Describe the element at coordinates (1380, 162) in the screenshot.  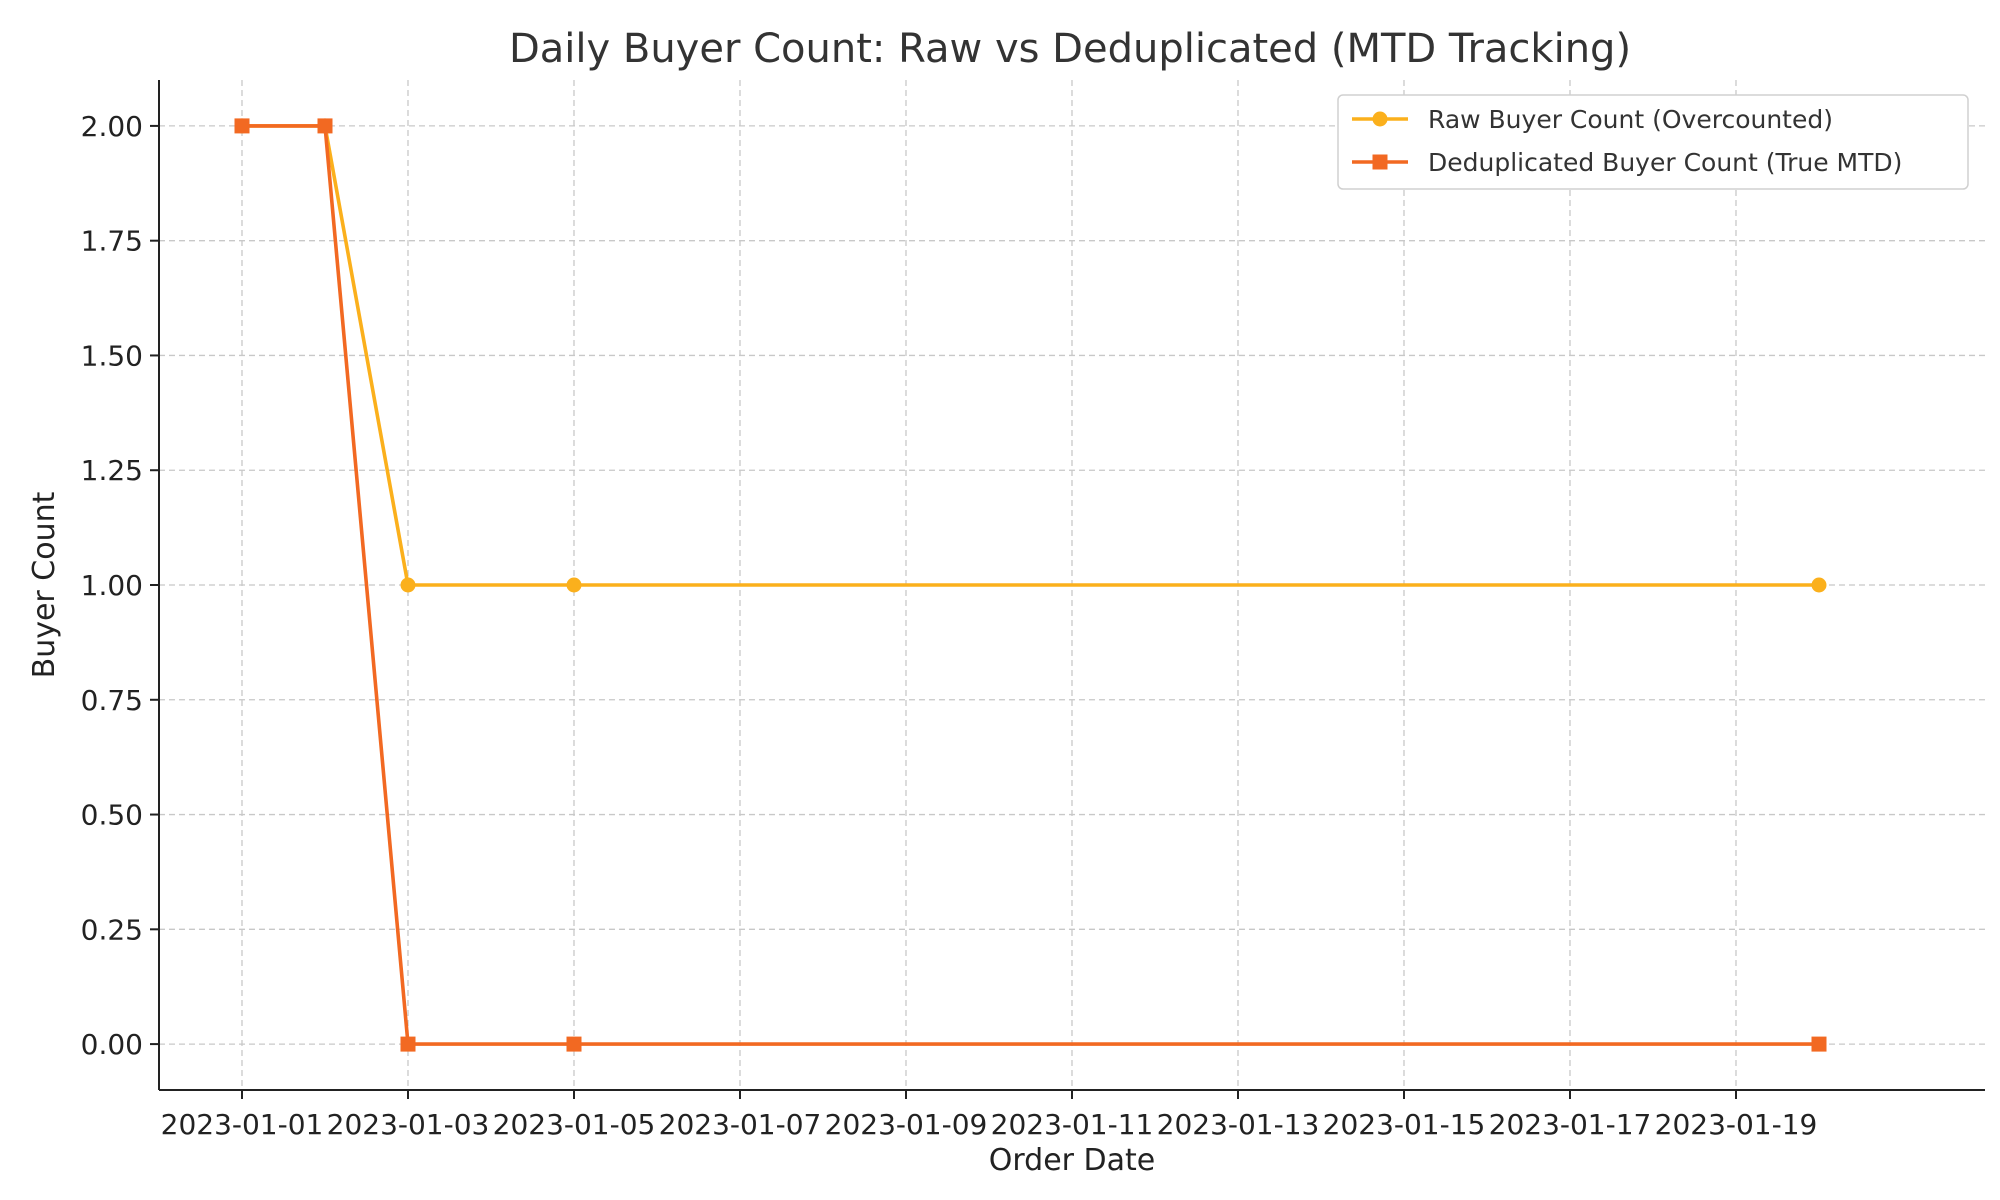
I see `legend-marker-square` at that location.